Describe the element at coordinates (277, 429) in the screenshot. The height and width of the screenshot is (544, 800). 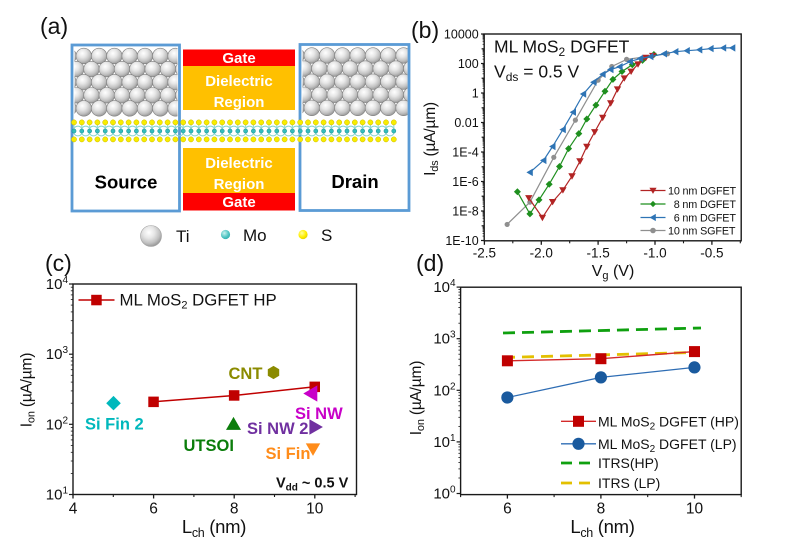
I see `svg-text: Si NW 2` at that location.